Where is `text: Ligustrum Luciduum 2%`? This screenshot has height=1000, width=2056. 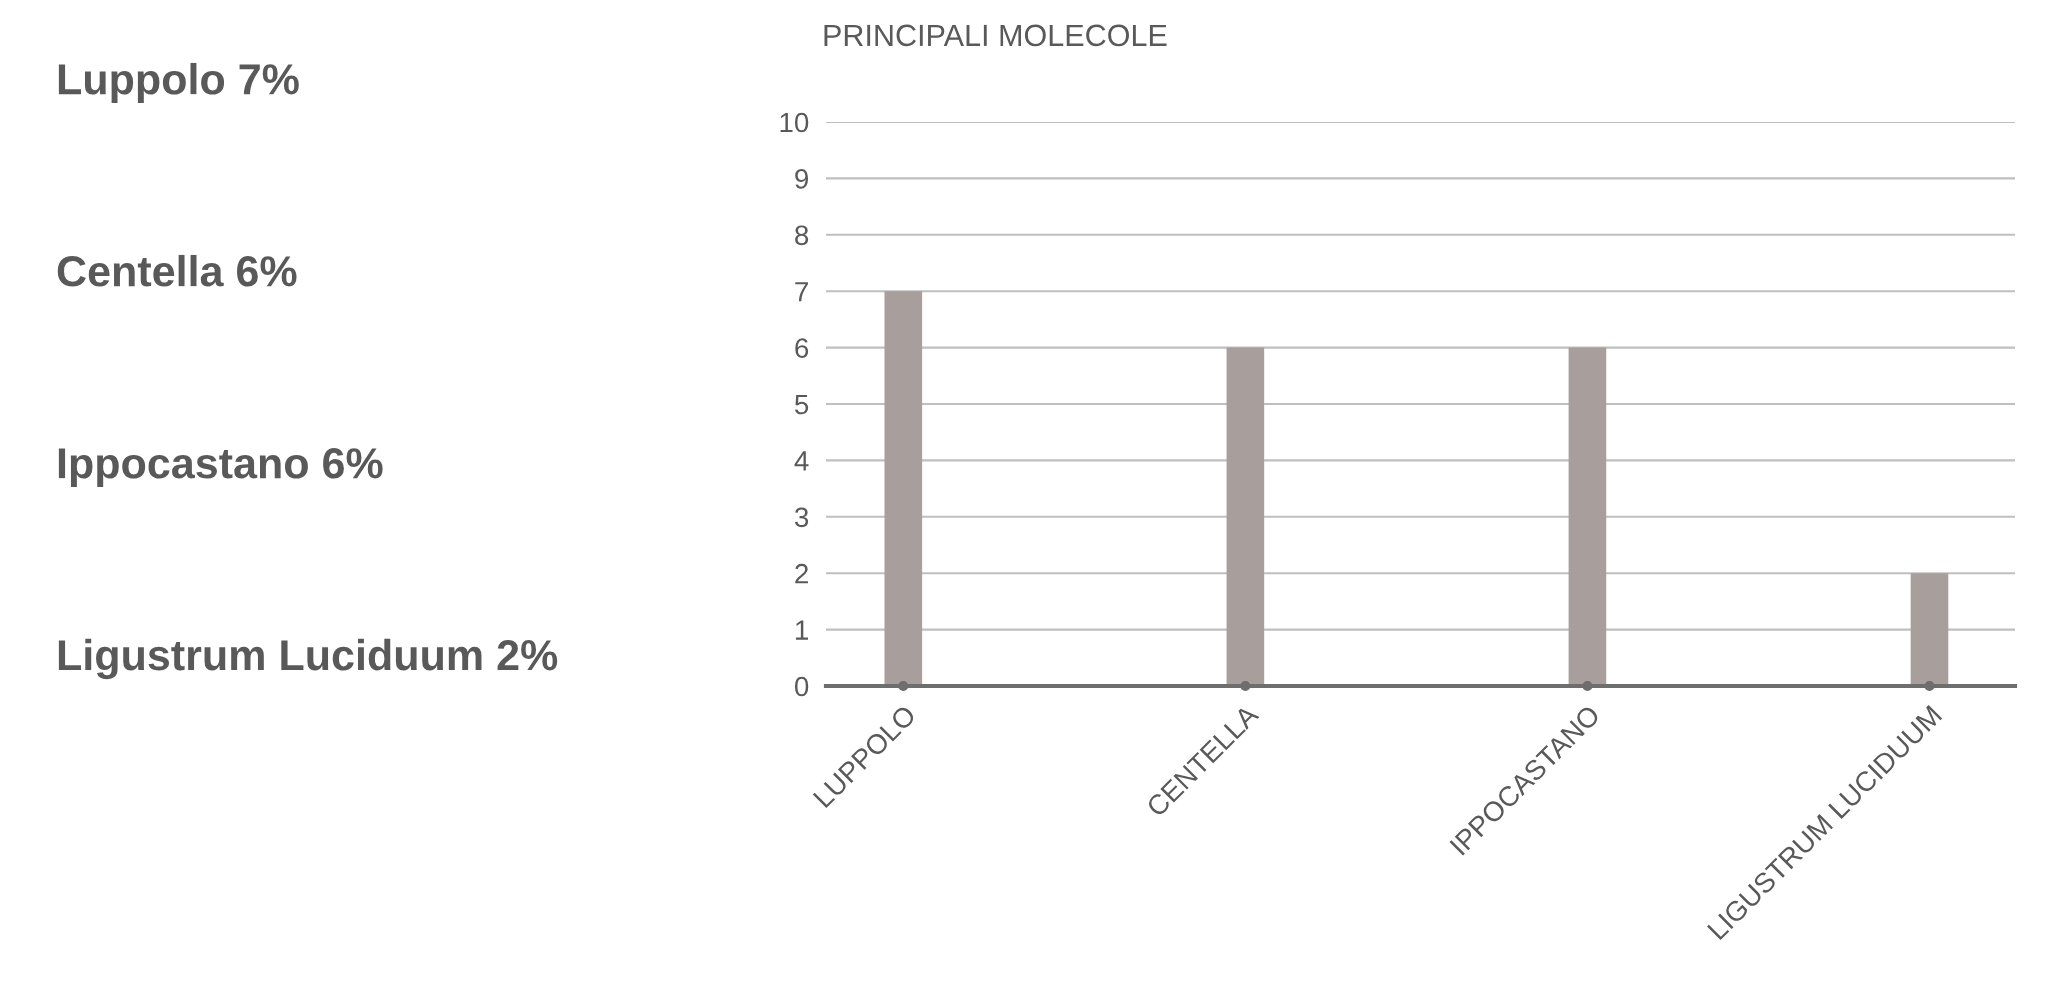
text: Ligustrum Luciduum 2% is located at coordinates (308, 659).